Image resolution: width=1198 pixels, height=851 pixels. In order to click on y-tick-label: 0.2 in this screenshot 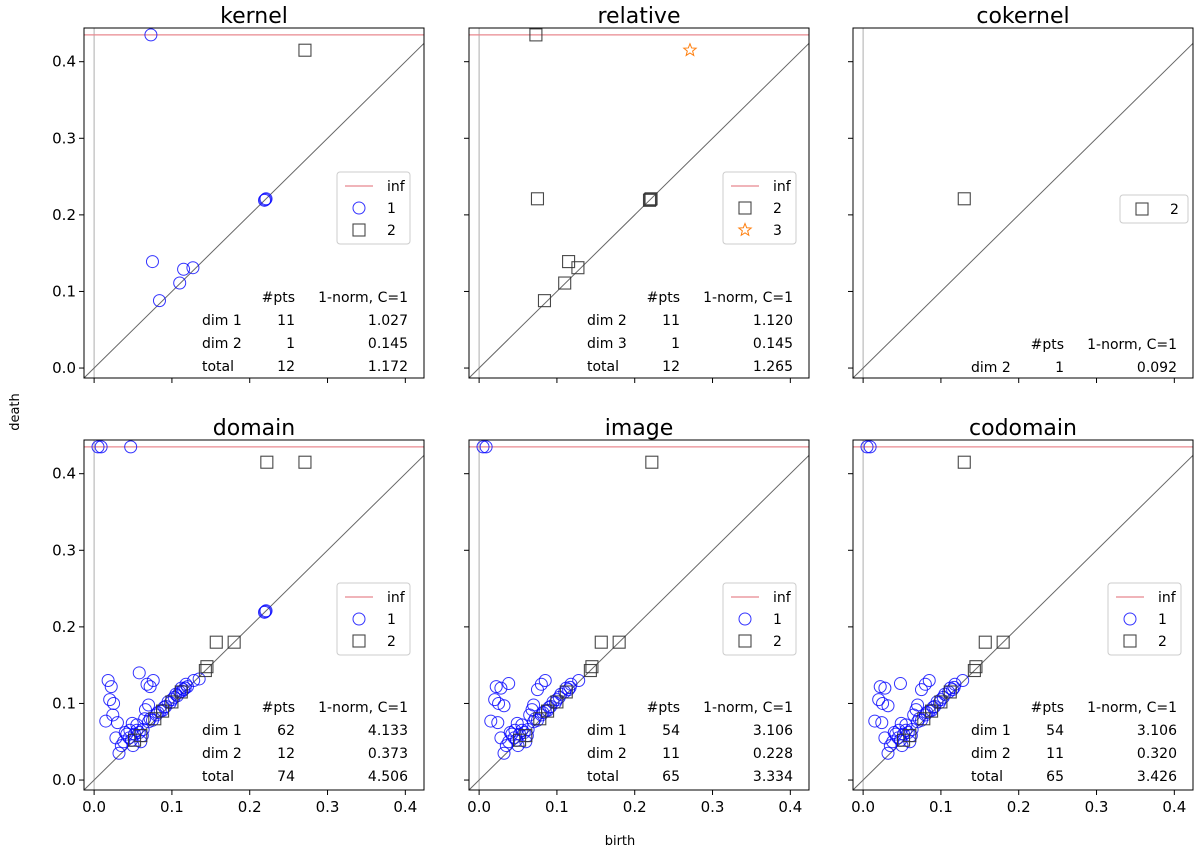, I will do `click(64, 215)`.